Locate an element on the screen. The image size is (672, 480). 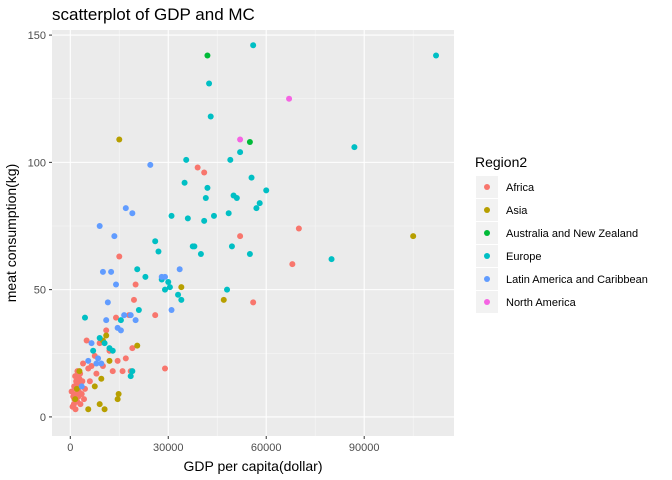
y-axis-ticks: 0 50 100 150 is located at coordinates (40, 227).